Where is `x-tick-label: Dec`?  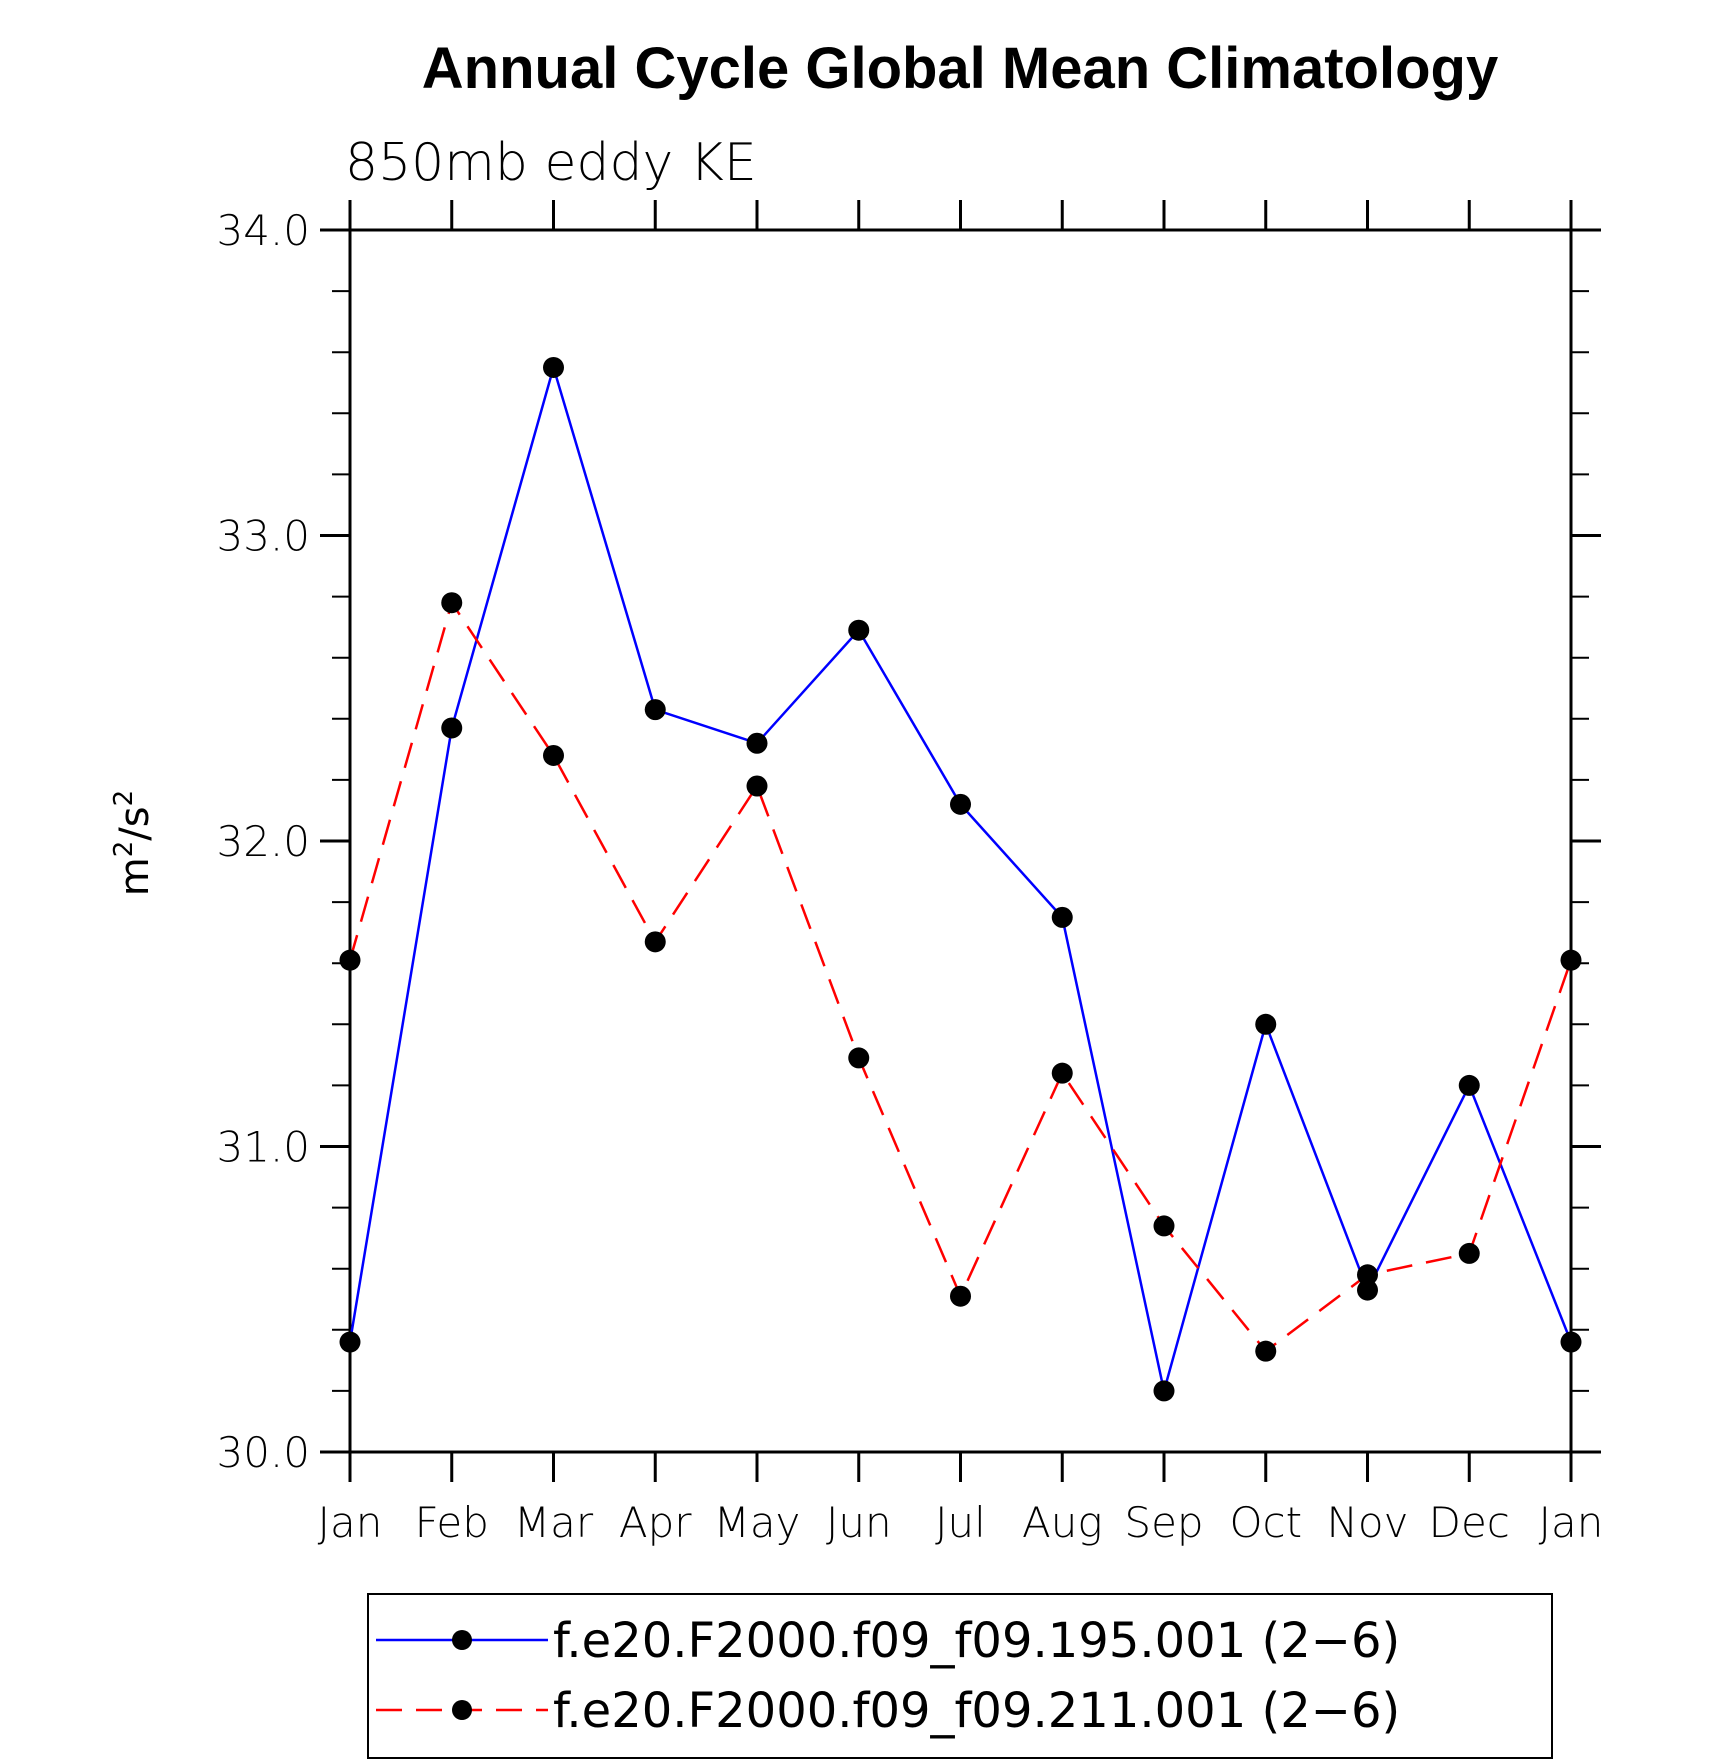 x-tick-label: Dec is located at coordinates (1469, 1522).